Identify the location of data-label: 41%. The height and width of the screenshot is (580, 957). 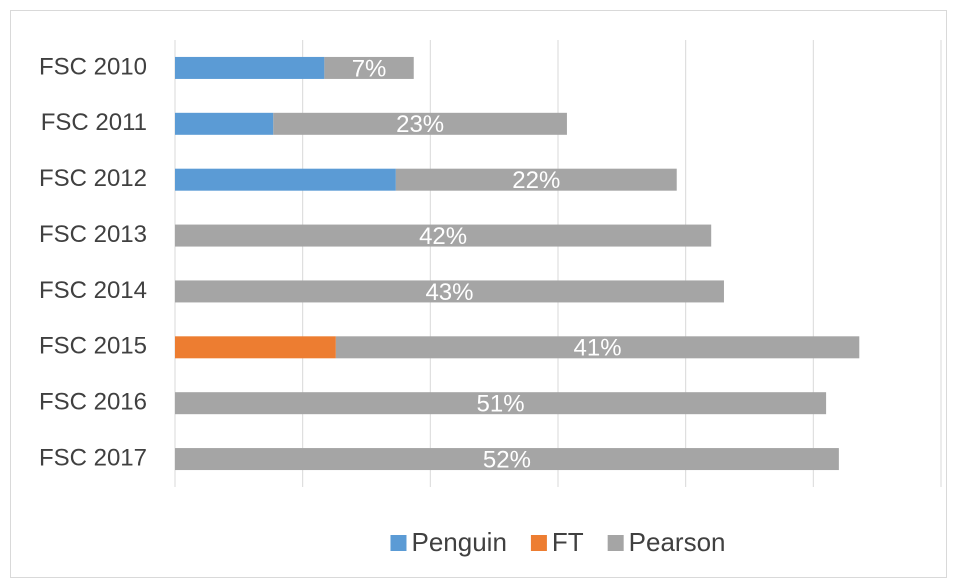
(598, 348).